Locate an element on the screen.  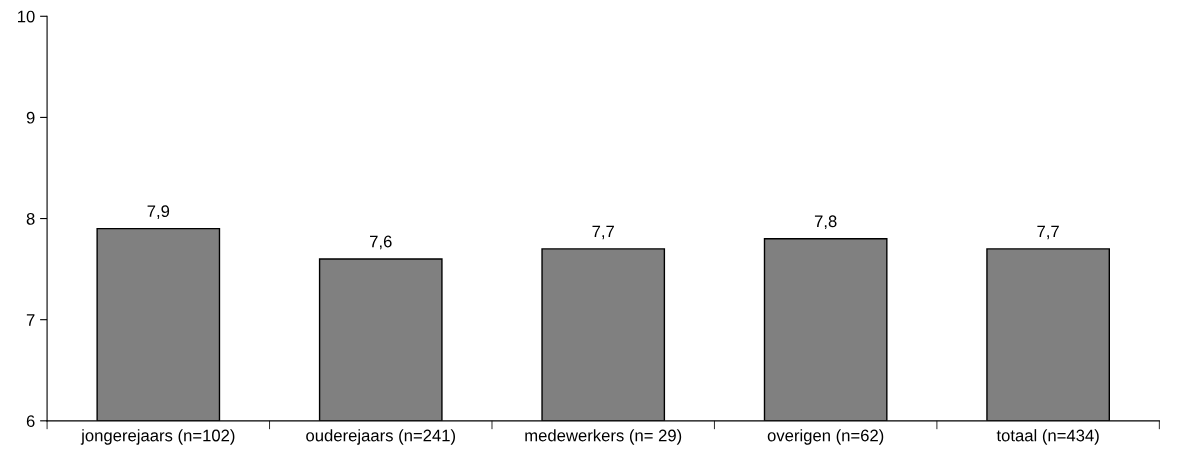
data-label: 7,9 is located at coordinates (158, 212).